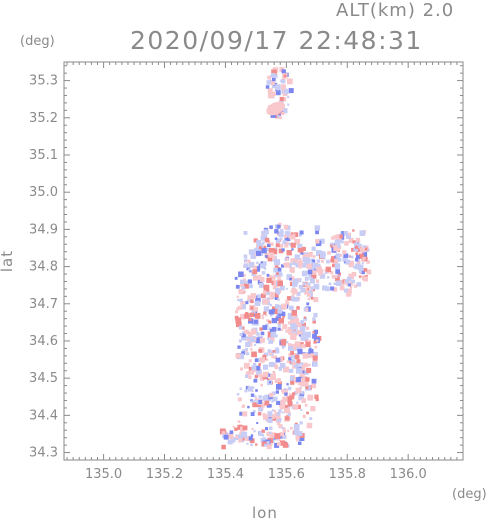 The width and height of the screenshot is (491, 522). I want to click on southern-cluster, so click(262, 437).